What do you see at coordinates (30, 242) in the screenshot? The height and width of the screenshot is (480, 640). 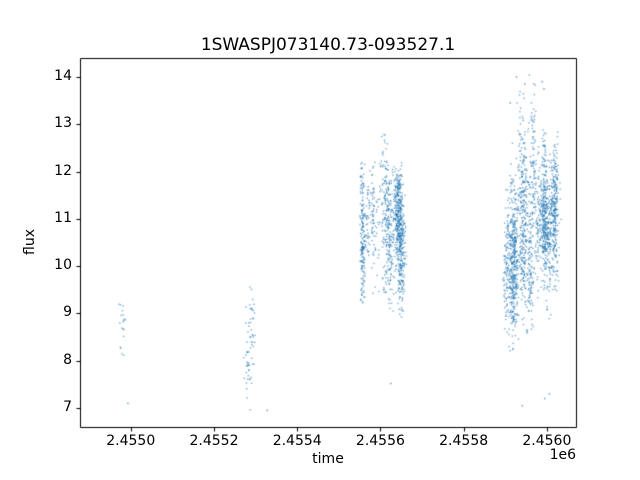 I see `y-axis-label: flux` at bounding box center [30, 242].